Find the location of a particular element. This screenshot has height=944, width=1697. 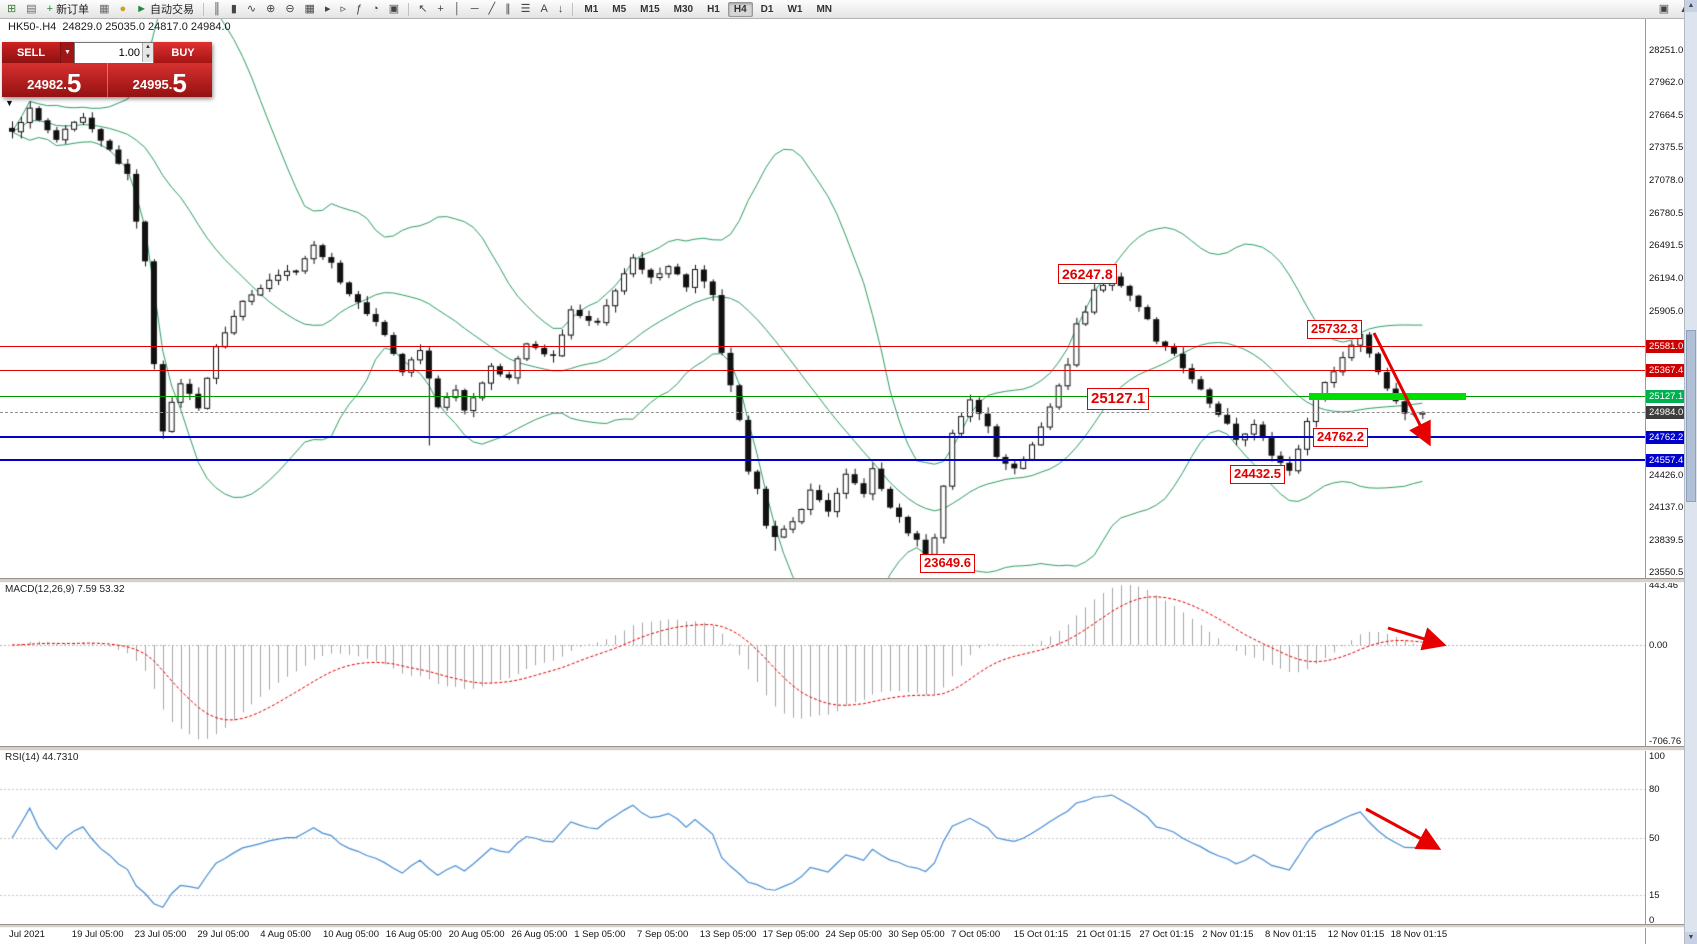

macd-axis-label: -706.76 is located at coordinates (1665, 741).